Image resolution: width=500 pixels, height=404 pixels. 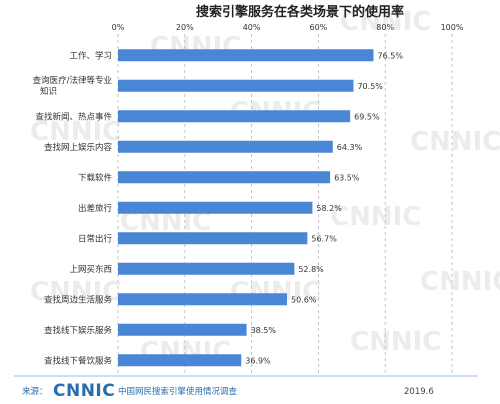 What do you see at coordinates (300, 12) in the screenshot?
I see `chart-title: 搜索引擎服务在各类场景下的使用率` at bounding box center [300, 12].